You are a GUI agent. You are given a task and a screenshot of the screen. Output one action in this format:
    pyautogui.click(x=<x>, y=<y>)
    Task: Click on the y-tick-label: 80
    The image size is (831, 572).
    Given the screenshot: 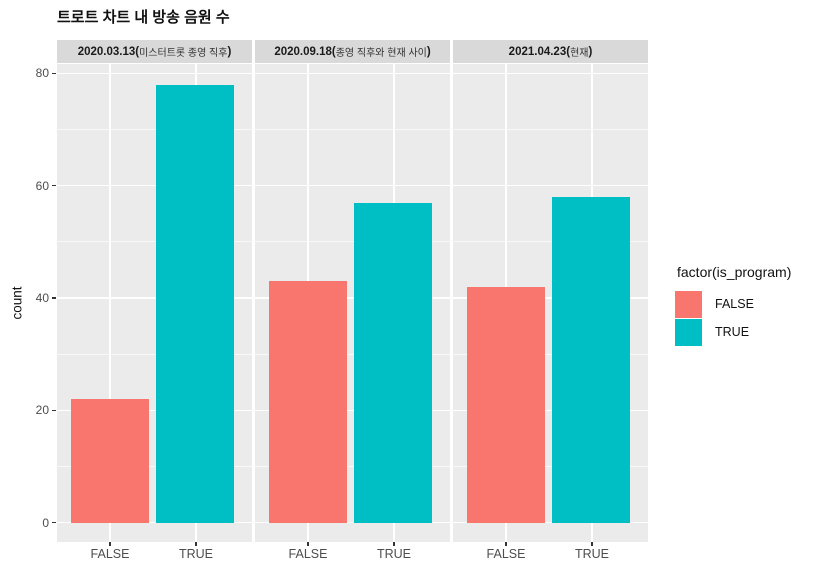 What is the action you would take?
    pyautogui.click(x=42, y=73)
    